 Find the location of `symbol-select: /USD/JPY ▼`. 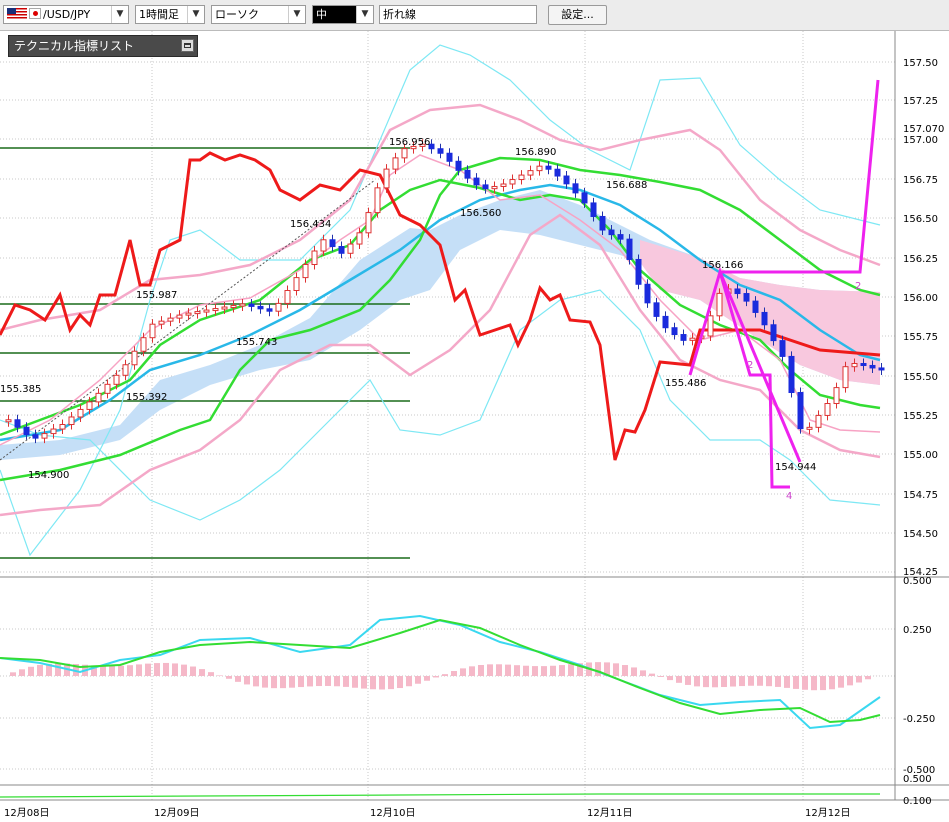

symbol-select: /USD/JPY ▼ is located at coordinates (66, 14).